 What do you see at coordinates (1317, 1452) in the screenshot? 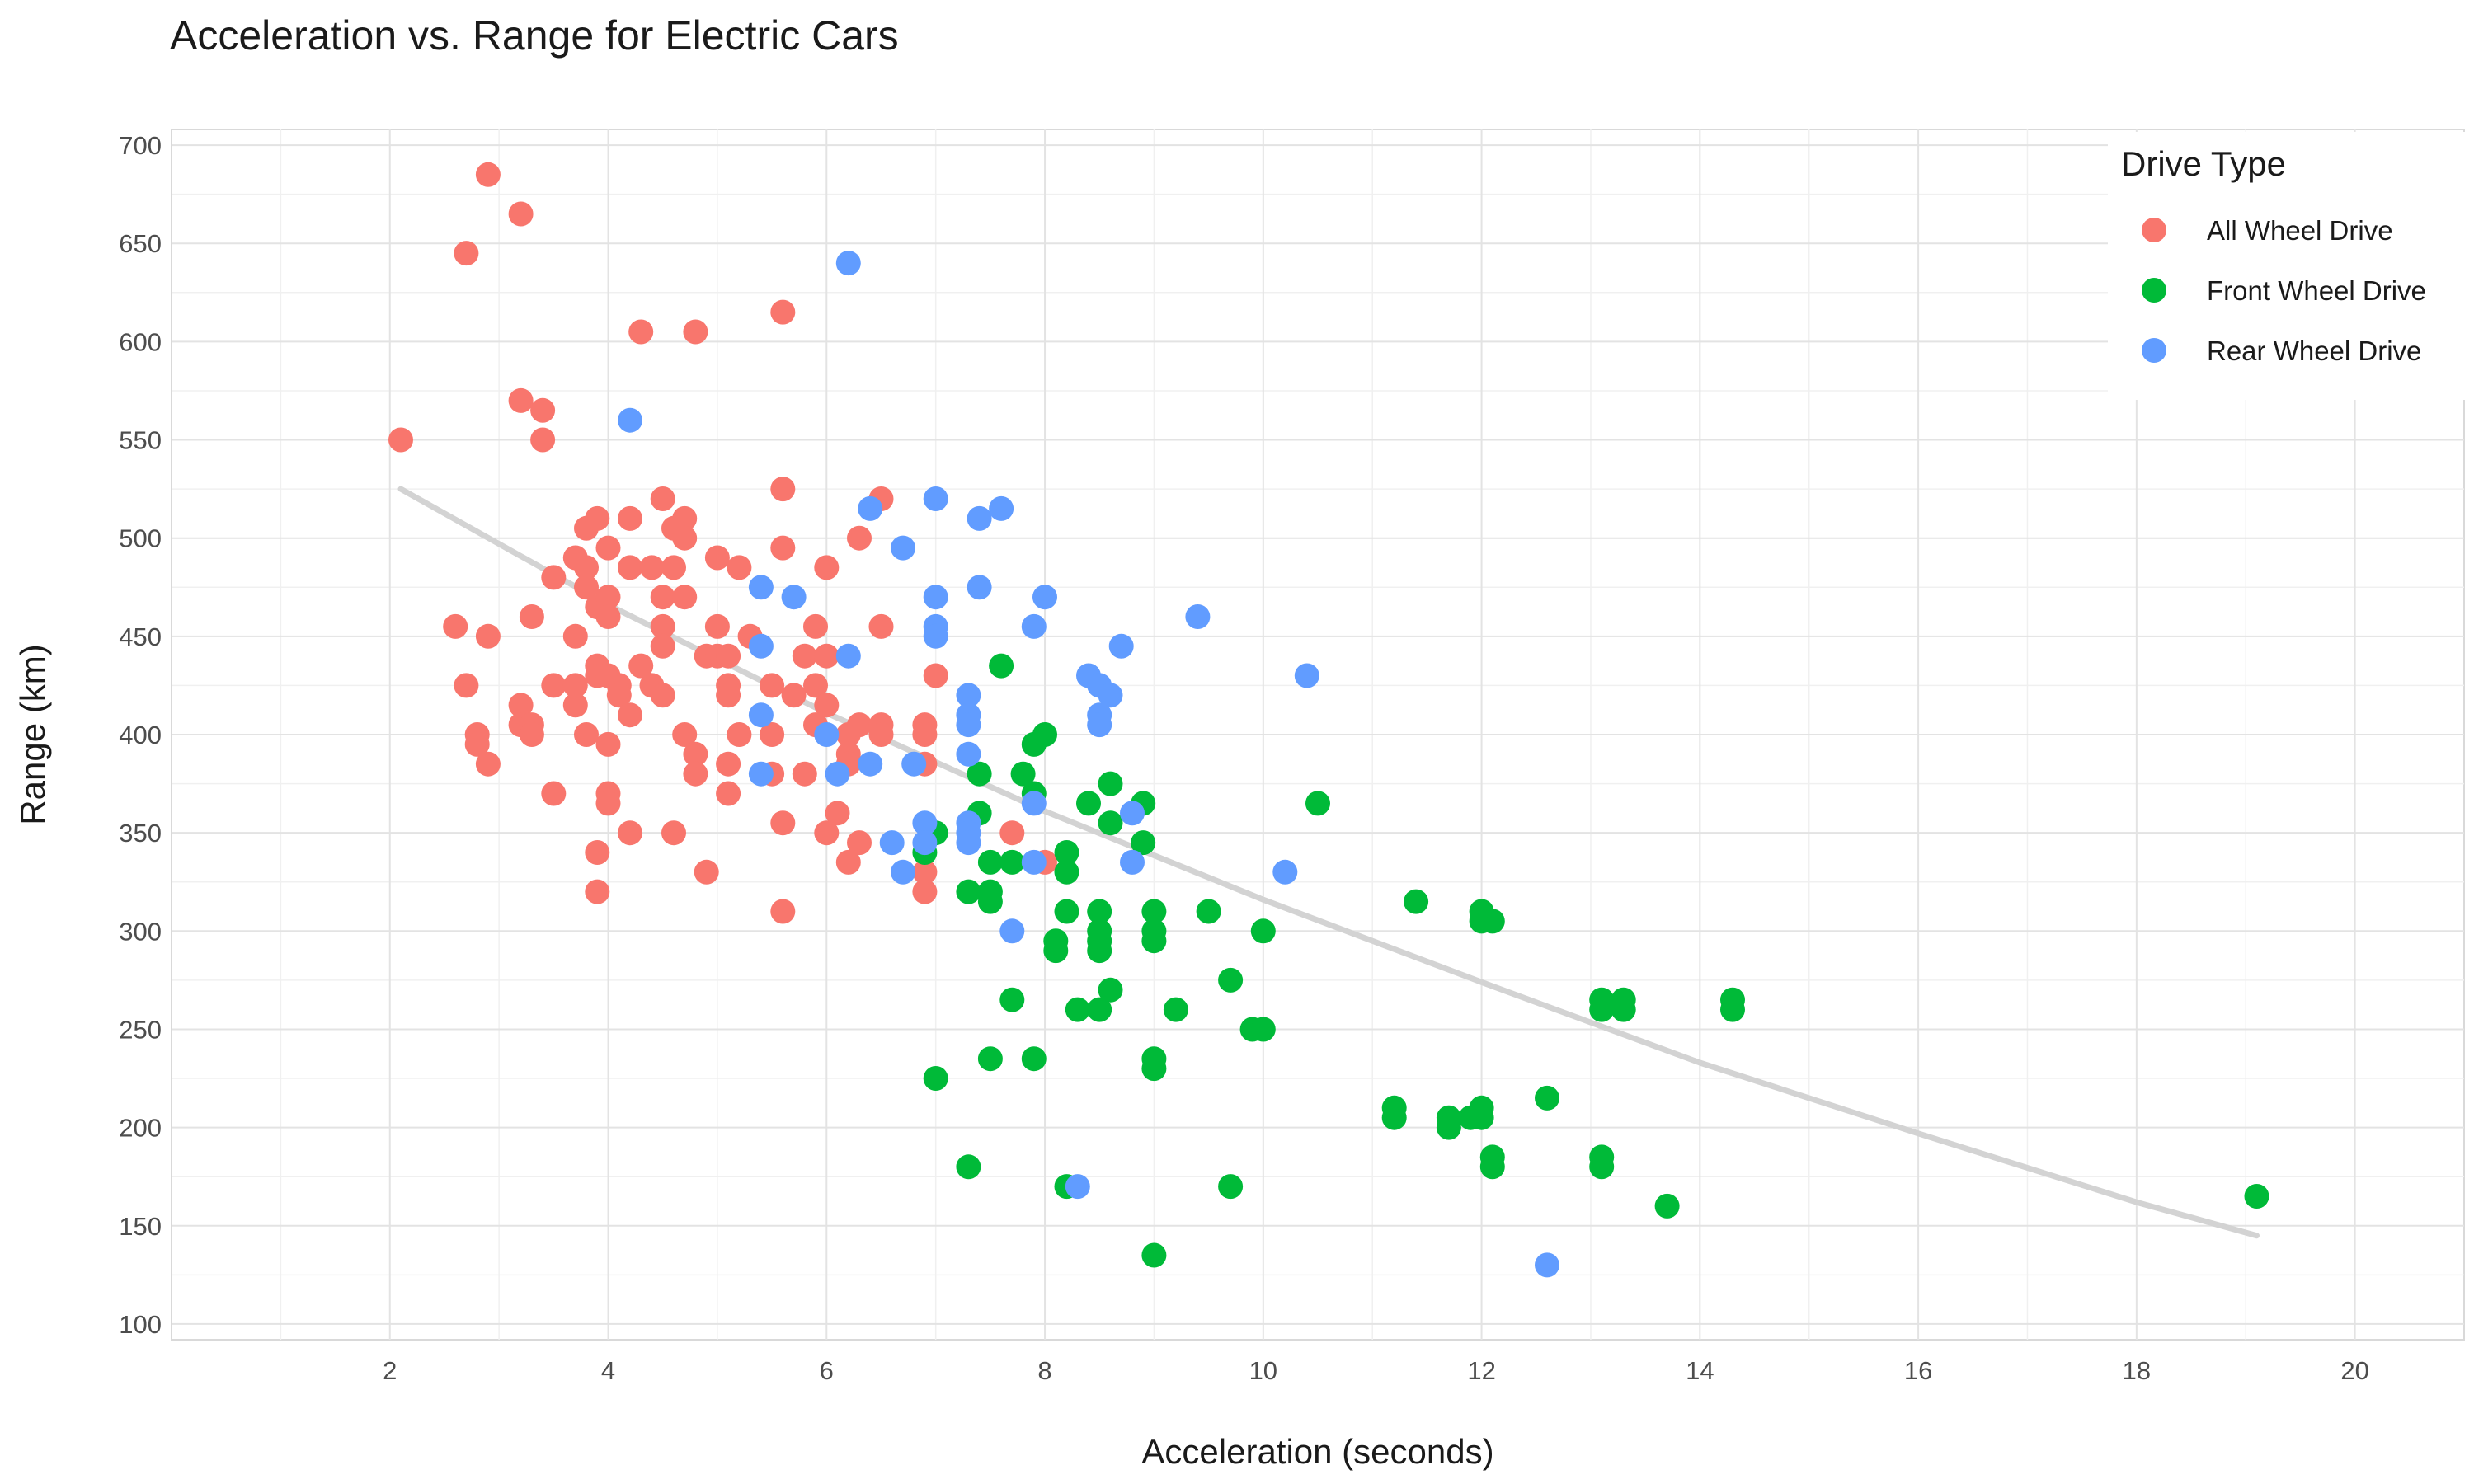
I see `x-axis-title: Acceleration (seconds)` at bounding box center [1317, 1452].